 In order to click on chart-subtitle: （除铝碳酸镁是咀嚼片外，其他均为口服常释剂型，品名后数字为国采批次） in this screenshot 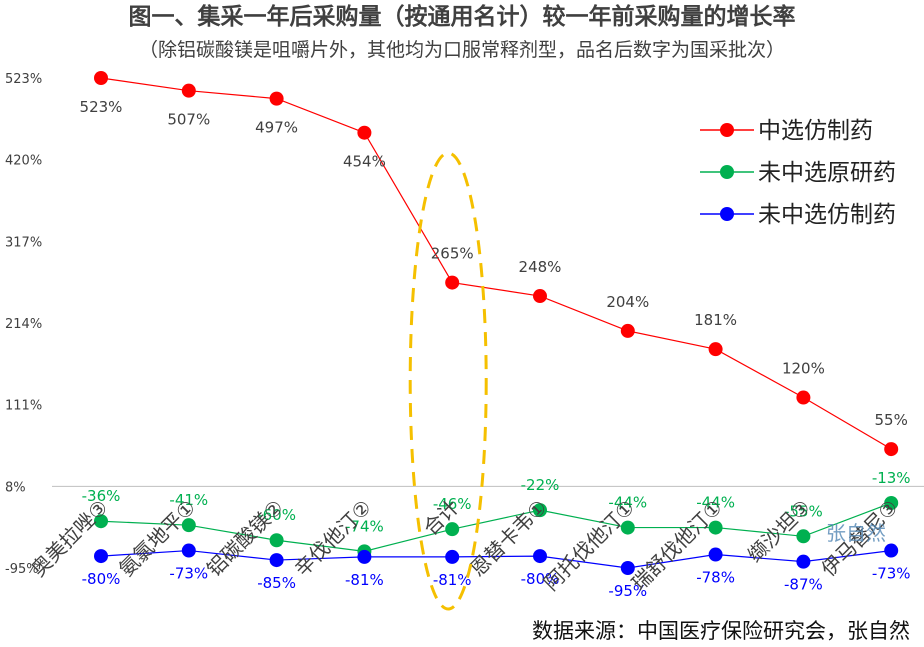, I will do `click(462, 50)`.